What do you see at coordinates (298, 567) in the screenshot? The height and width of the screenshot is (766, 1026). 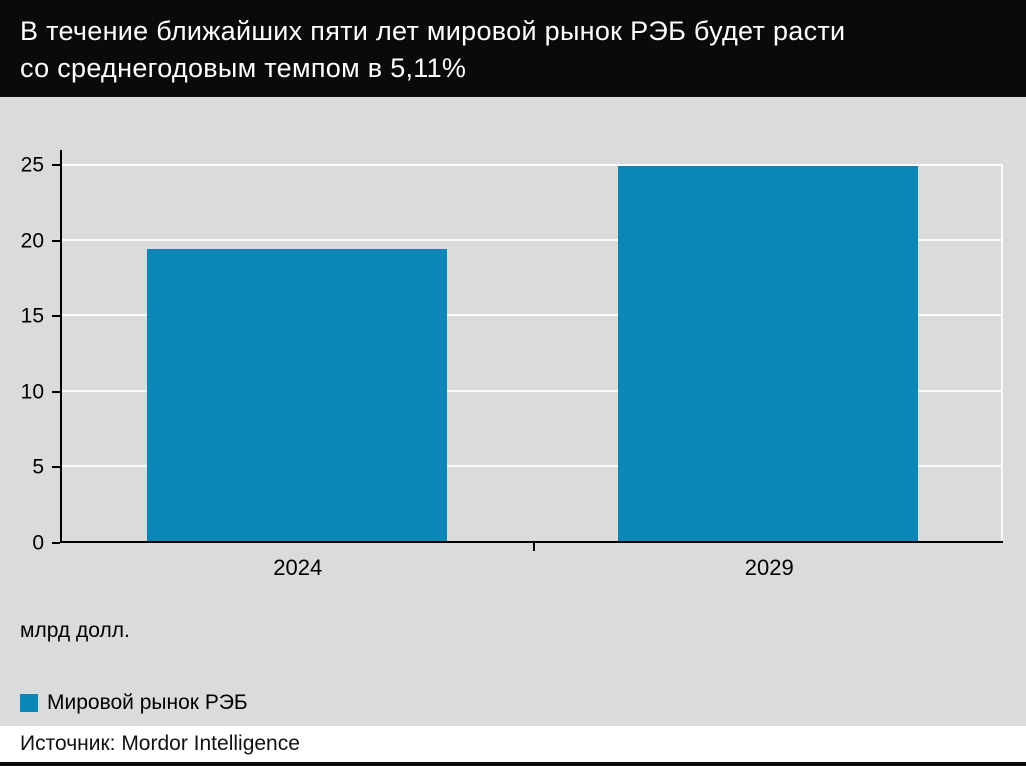 I see `x-tick-label: 2024` at bounding box center [298, 567].